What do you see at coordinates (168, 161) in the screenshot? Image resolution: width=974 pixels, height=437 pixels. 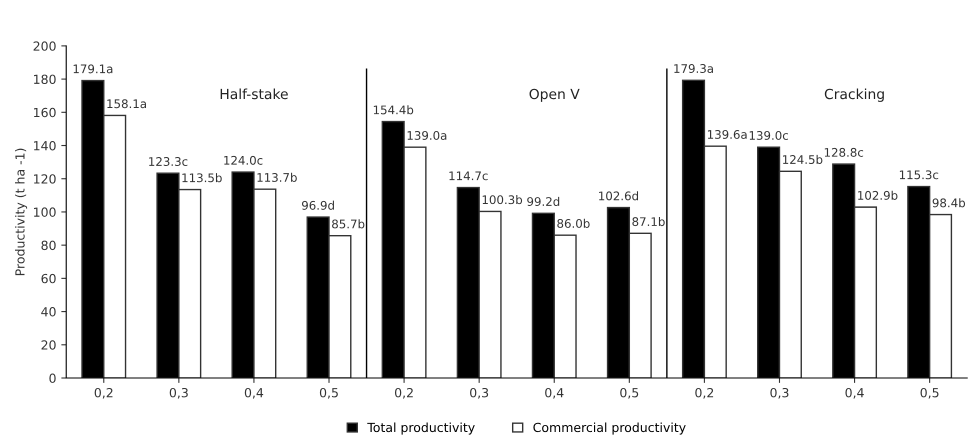 I see `data-label: 123.3c` at bounding box center [168, 161].